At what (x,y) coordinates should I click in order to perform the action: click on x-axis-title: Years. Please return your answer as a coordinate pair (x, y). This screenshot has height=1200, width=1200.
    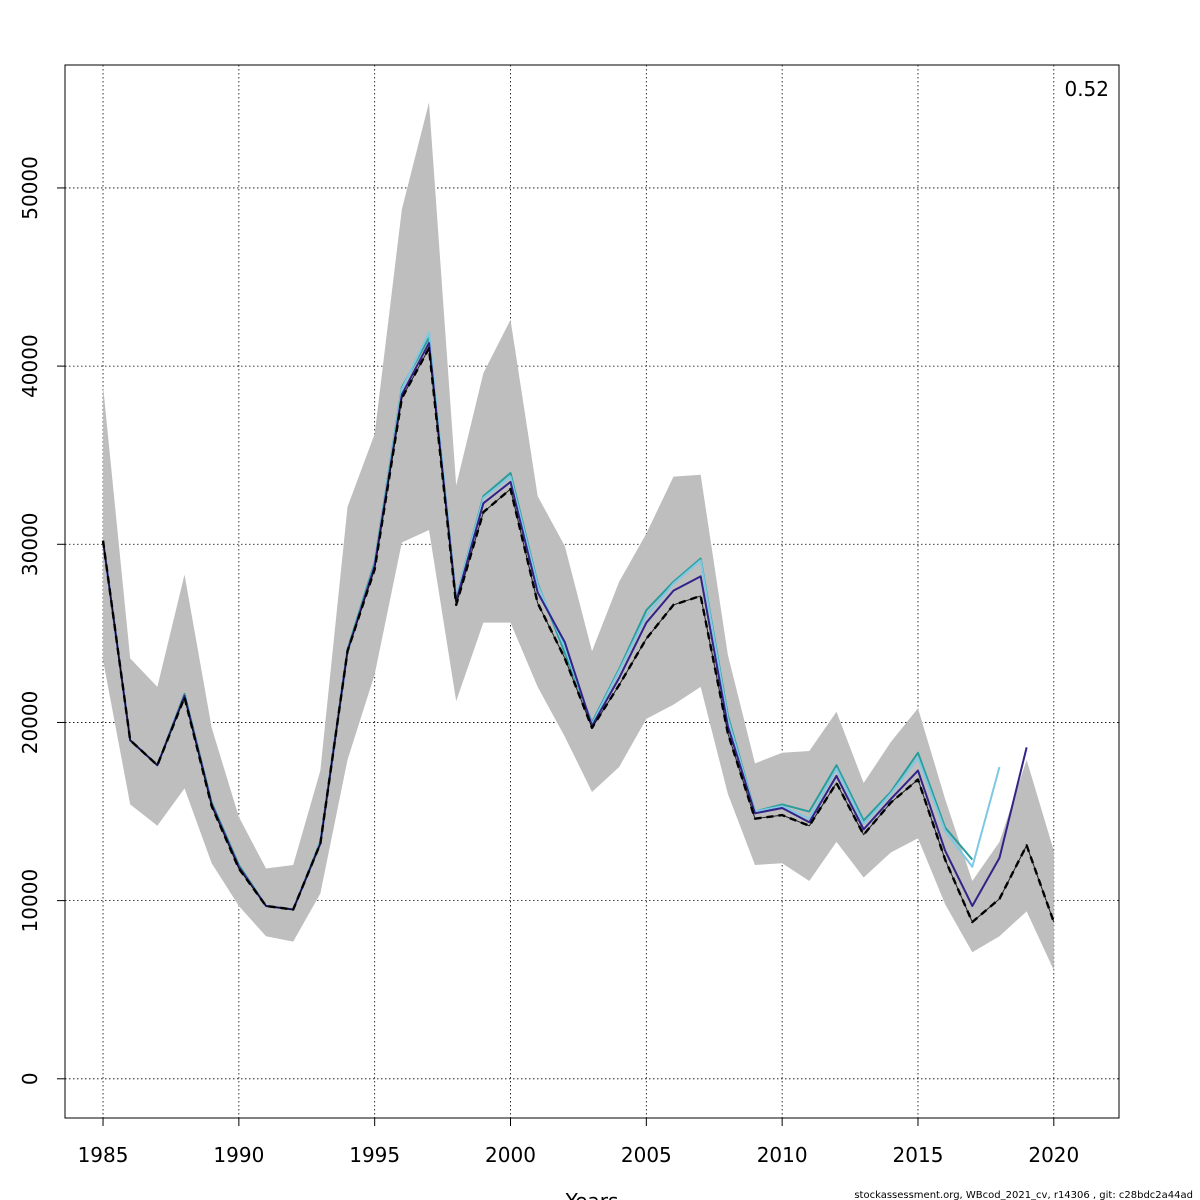
    Looking at the image, I should click on (592, 1194).